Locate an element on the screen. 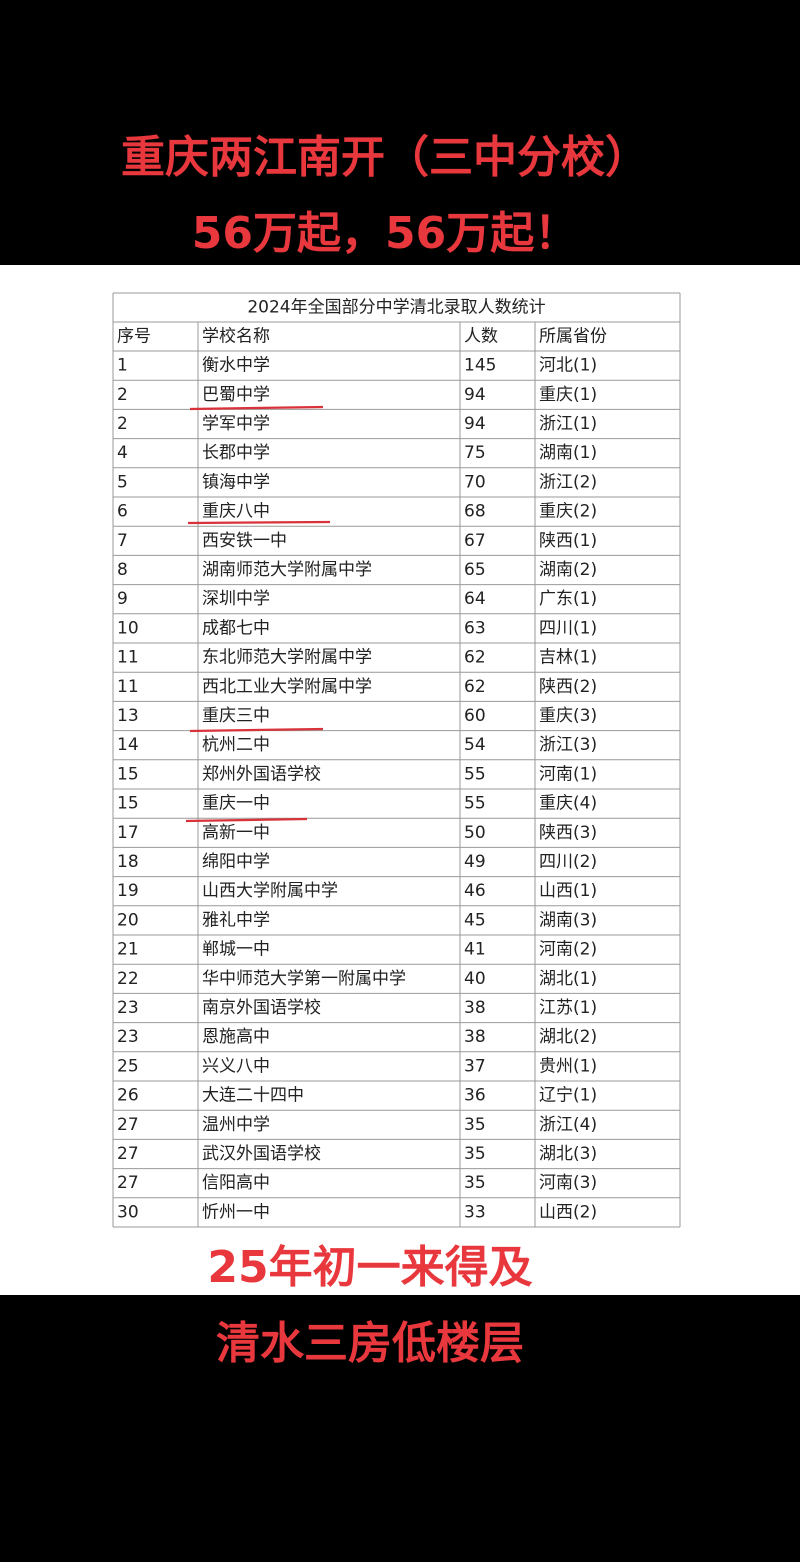  table-cell: 兴义八中 is located at coordinates (236, 1066).